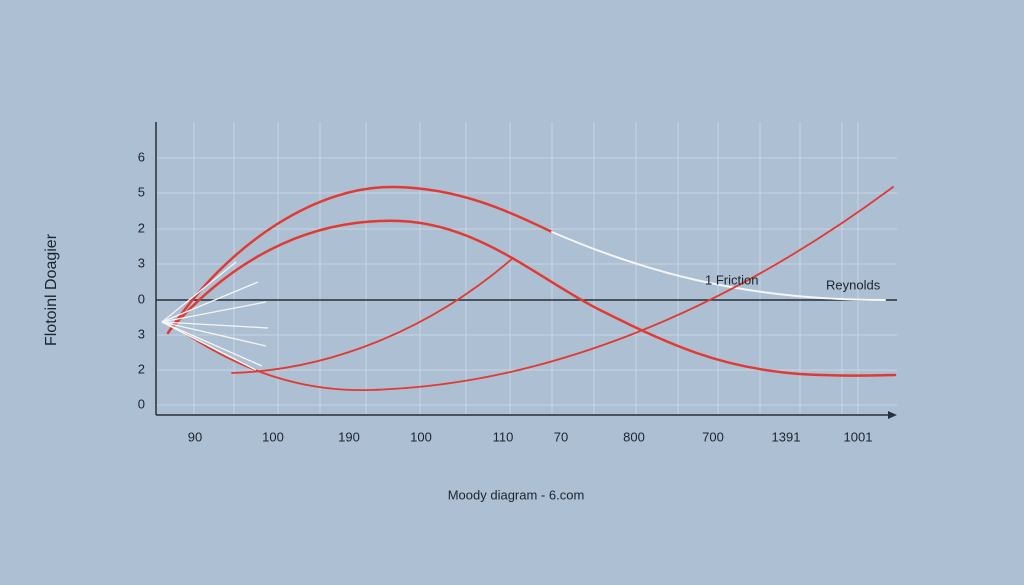 This screenshot has height=585, width=1024. I want to click on x-tick-label: 190, so click(349, 436).